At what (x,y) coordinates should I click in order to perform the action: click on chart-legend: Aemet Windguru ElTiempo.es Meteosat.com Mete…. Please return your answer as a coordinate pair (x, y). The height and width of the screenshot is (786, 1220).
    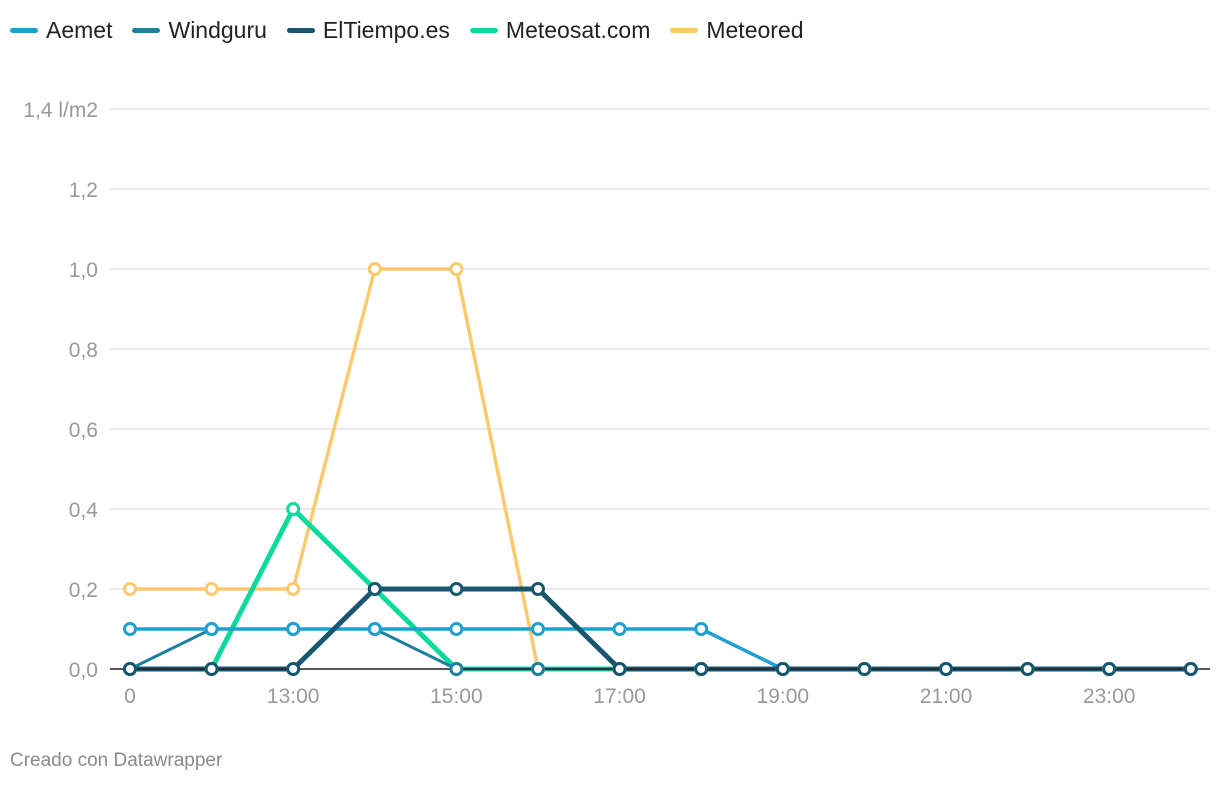
    Looking at the image, I should click on (417, 30).